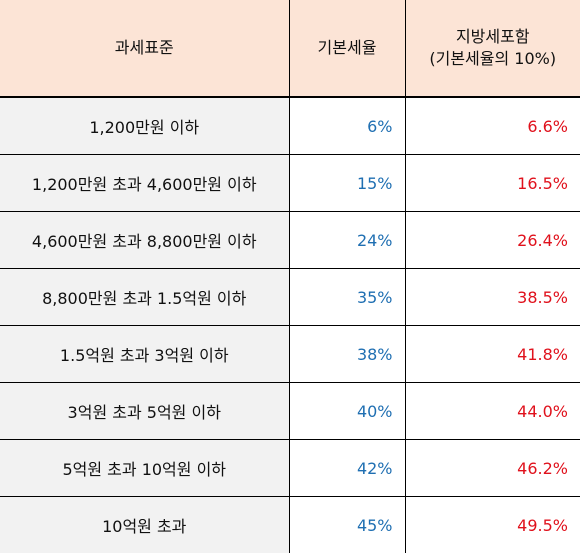 The height and width of the screenshot is (553, 580). What do you see at coordinates (347, 240) in the screenshot?
I see `base-rate-cell: 24%` at bounding box center [347, 240].